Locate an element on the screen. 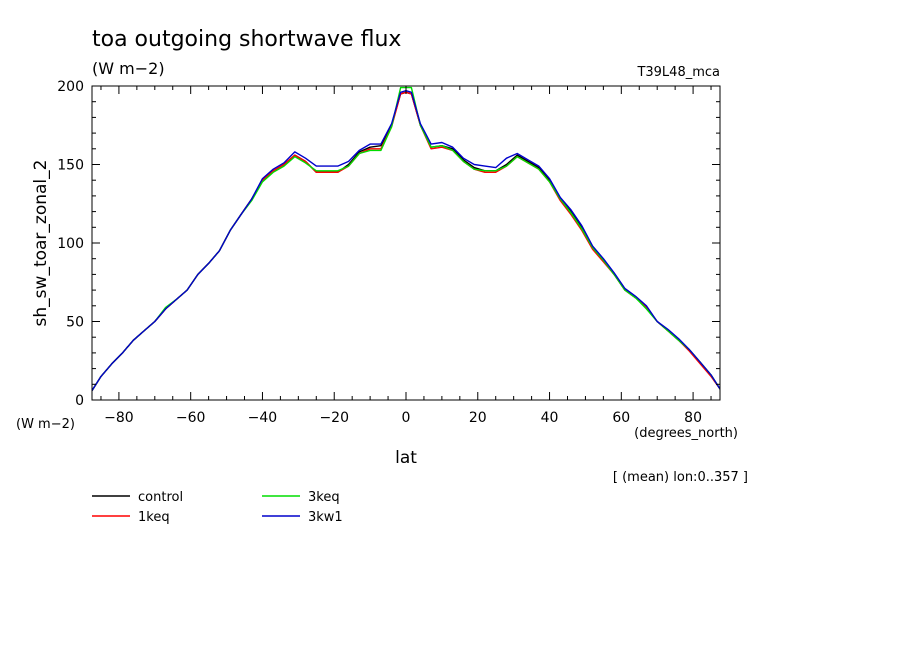 This screenshot has height=654, width=904. x-tick-label: 0 is located at coordinates (406, 418).